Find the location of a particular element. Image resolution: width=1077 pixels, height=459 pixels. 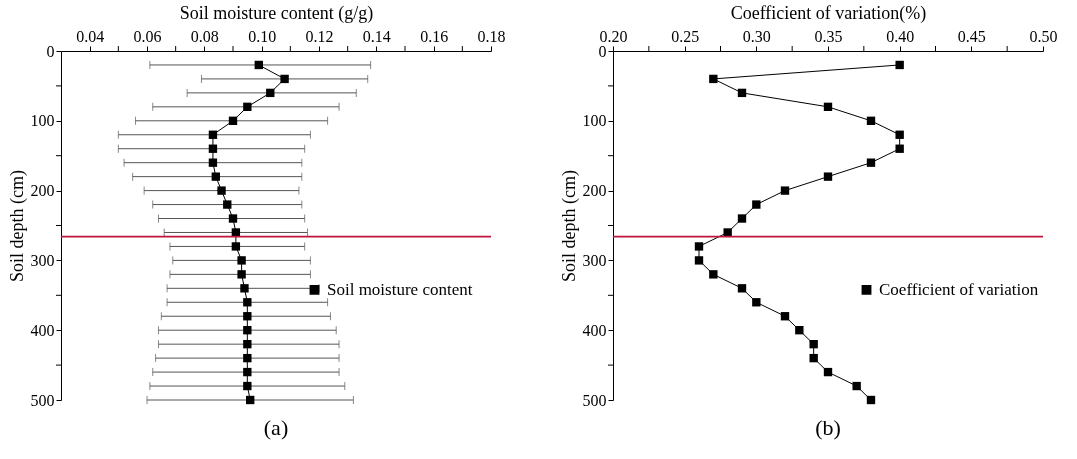

legend-label: Coefficient of variation is located at coordinates (959, 289).